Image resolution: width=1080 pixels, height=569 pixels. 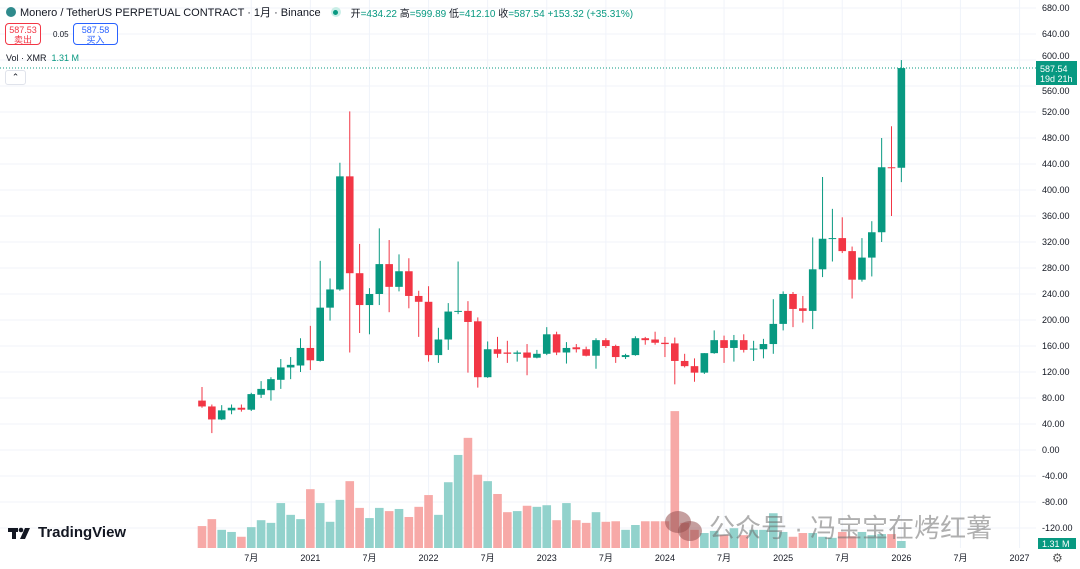 What do you see at coordinates (1056, 73) in the screenshot?
I see `last-price-tag: 587.54 19d 21h` at bounding box center [1056, 73].